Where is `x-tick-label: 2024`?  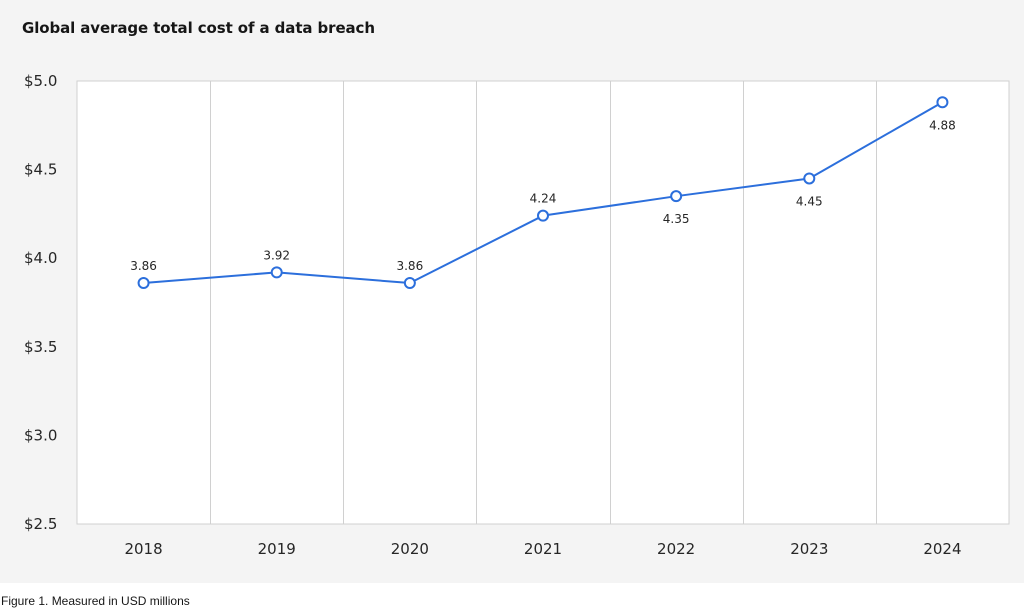 x-tick-label: 2024 is located at coordinates (942, 549).